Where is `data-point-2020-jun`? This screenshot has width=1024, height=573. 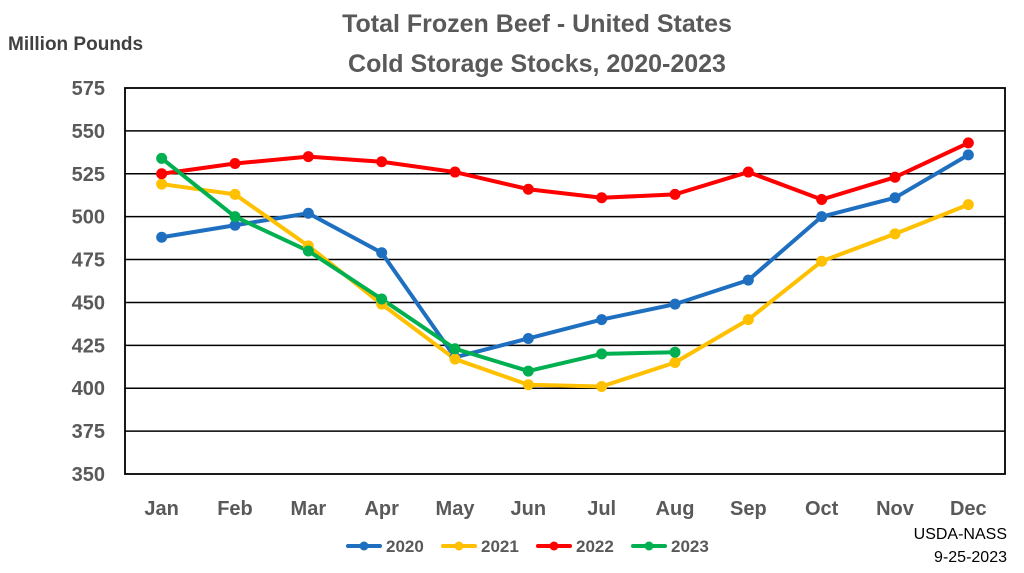 data-point-2020-jun is located at coordinates (528, 338).